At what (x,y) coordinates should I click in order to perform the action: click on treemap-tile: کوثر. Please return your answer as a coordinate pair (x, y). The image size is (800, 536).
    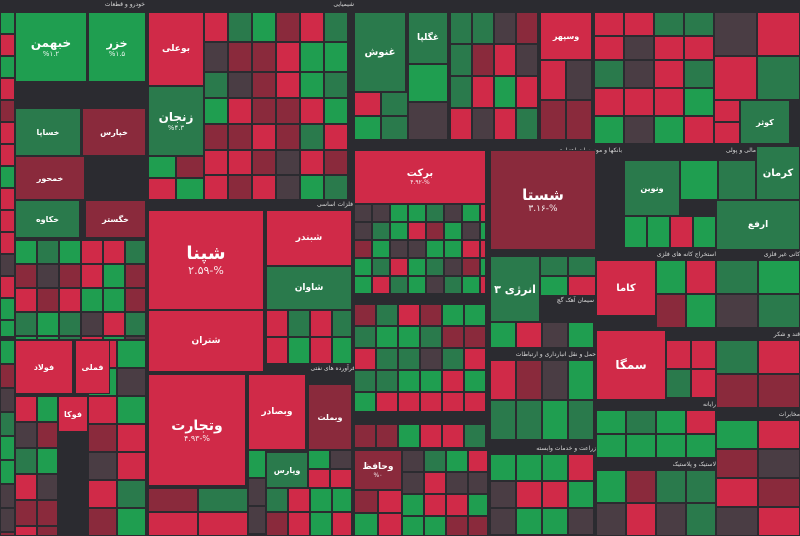
    Looking at the image, I should click on (765, 122).